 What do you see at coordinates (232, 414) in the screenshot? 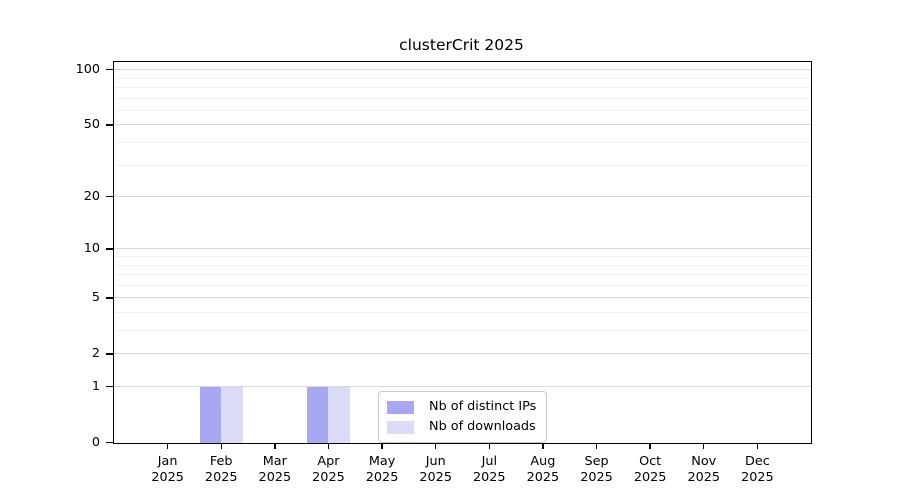
I see `bar-feb-downloads` at bounding box center [232, 414].